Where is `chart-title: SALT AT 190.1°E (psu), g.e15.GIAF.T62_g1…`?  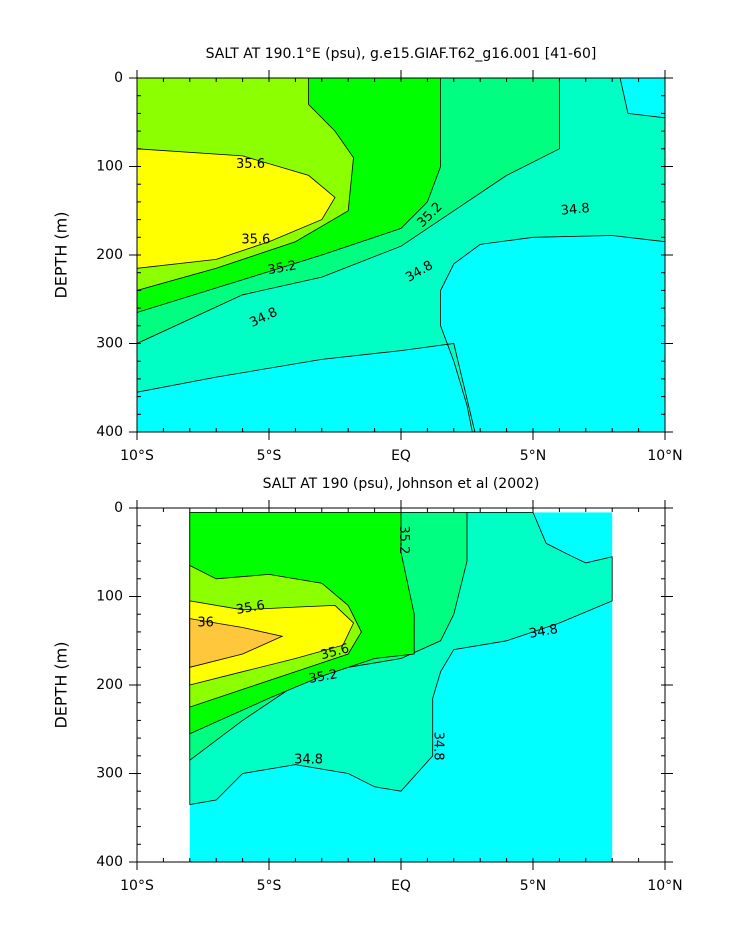
chart-title: SALT AT 190.1°E (psu), g.e15.GIAF.T62_g1… is located at coordinates (401, 54).